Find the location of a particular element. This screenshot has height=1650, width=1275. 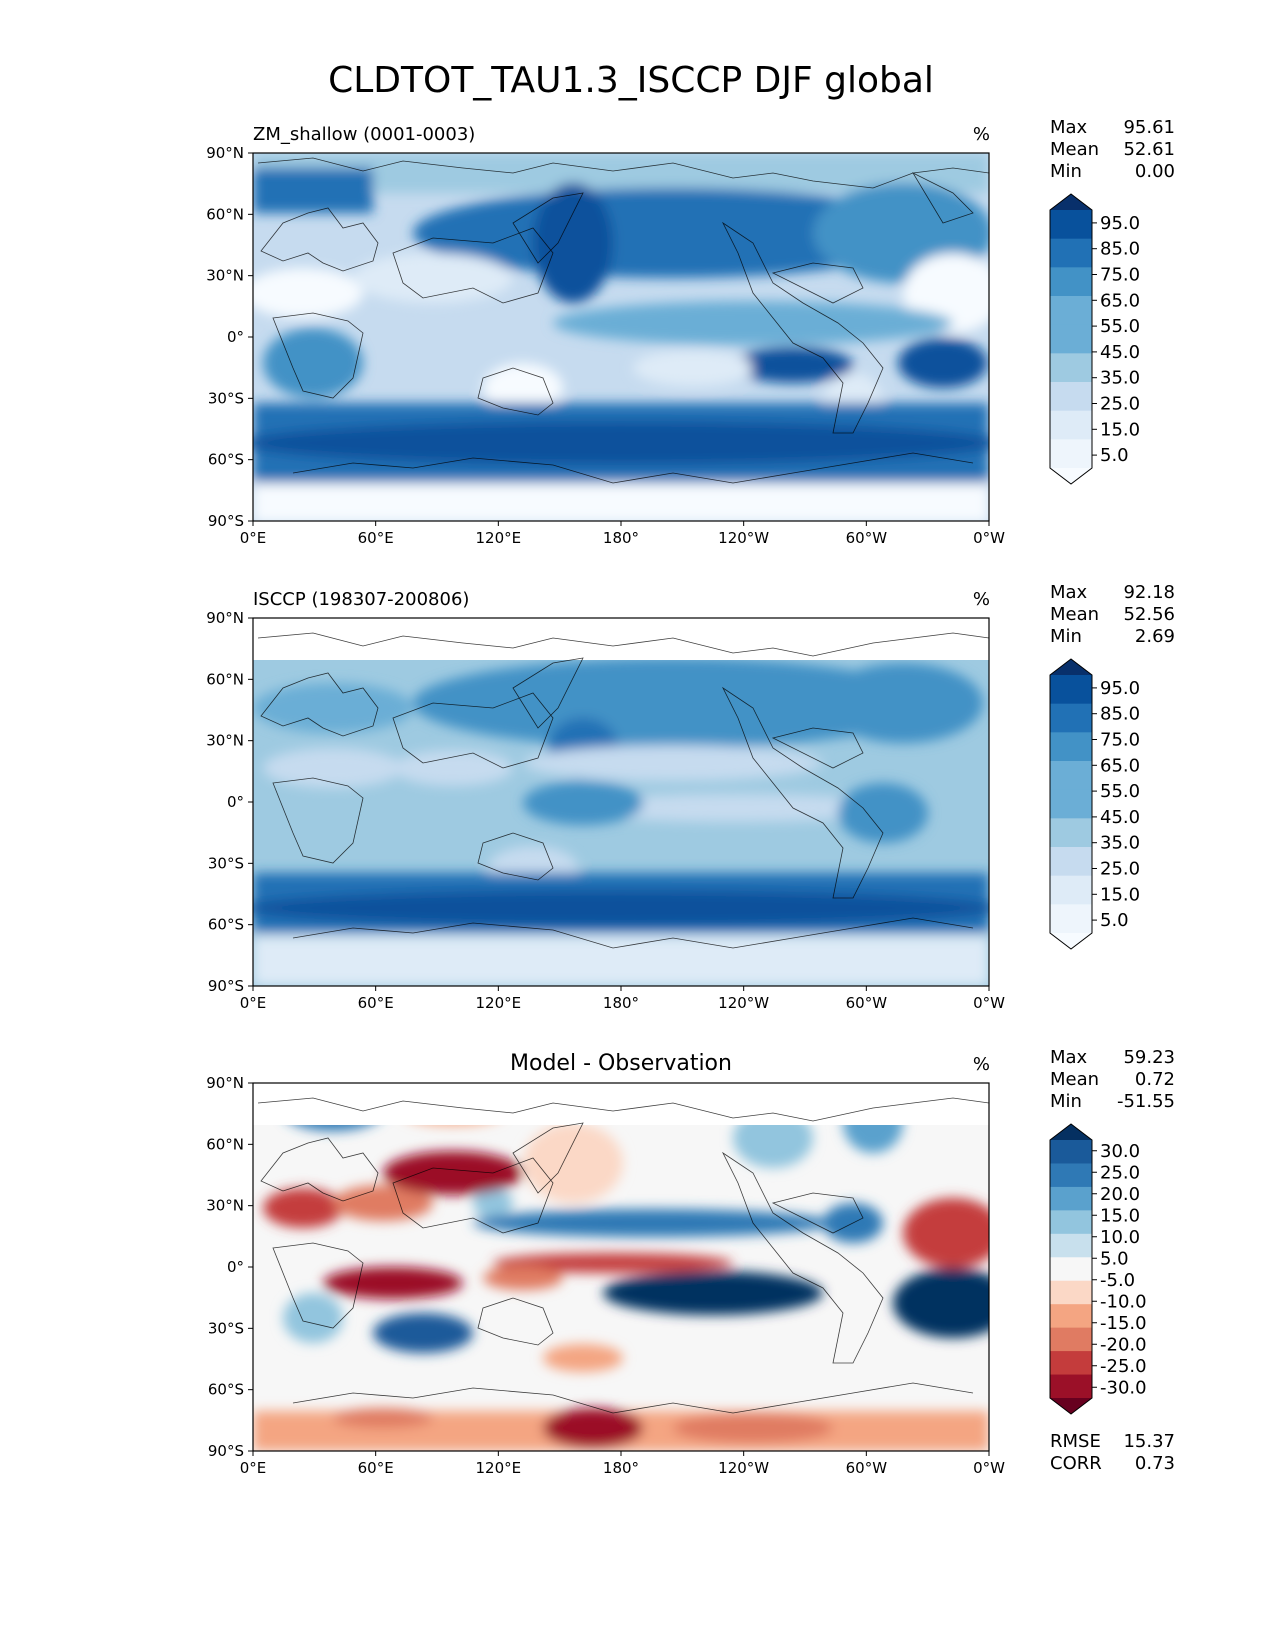

stat-value-min: 0.00 is located at coordinates (1155, 171).